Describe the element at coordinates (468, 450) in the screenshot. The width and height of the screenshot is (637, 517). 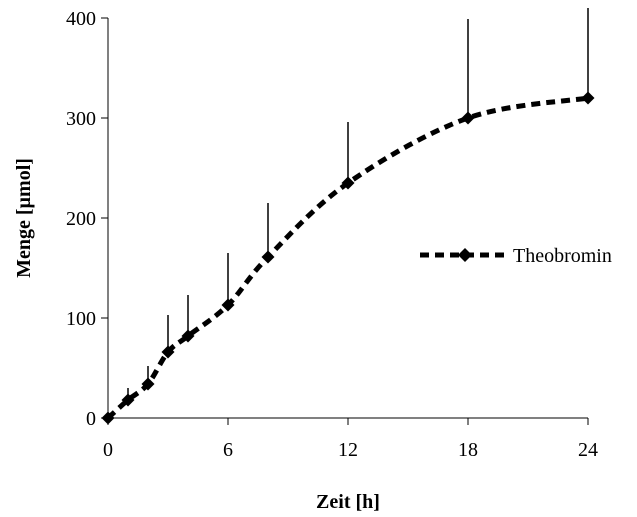
I see `x-tick-label: 18` at that location.